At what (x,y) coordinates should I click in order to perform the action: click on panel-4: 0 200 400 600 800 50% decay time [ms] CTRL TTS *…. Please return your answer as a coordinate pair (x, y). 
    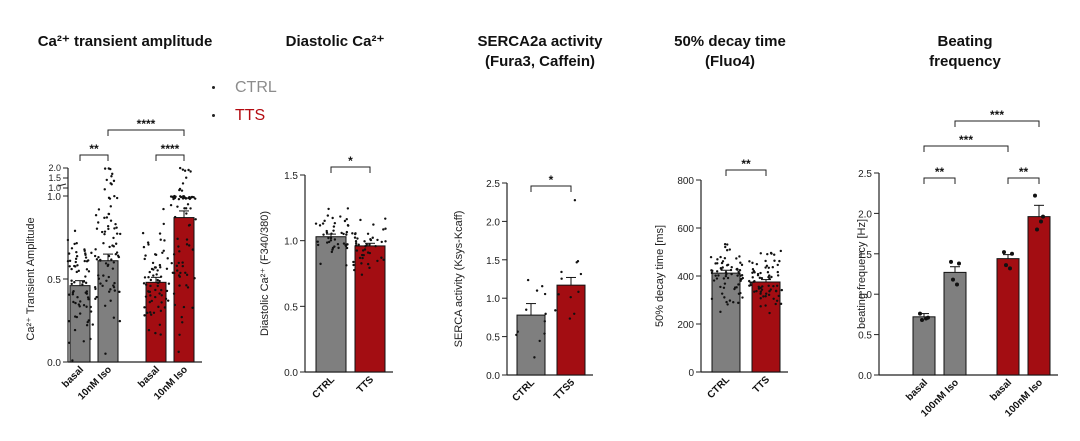
    Looking at the image, I should click on (721, 279).